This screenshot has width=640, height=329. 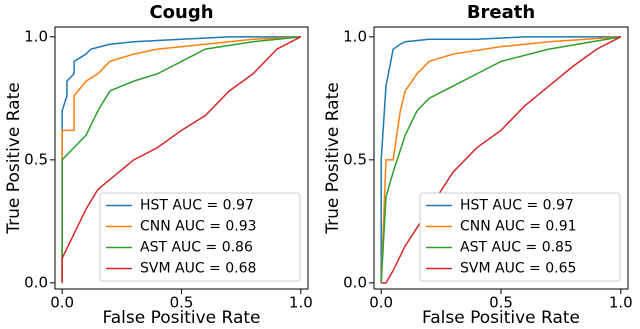 I want to click on legend-label: SVM AUC = 0.68, so click(x=198, y=269).